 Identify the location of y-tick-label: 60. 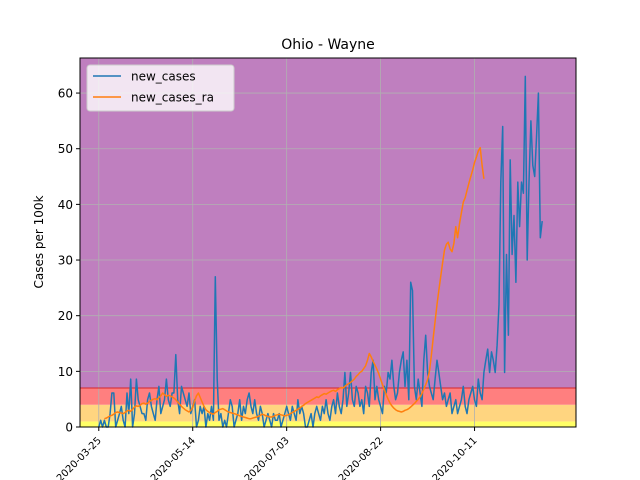
(65, 94).